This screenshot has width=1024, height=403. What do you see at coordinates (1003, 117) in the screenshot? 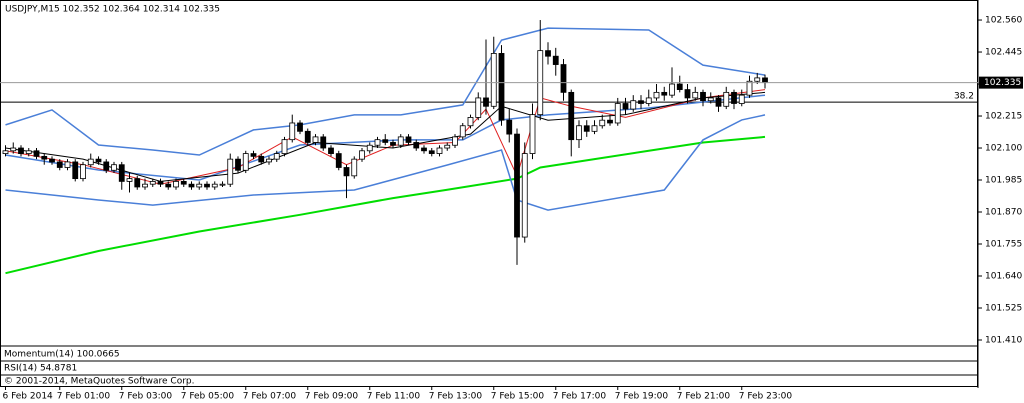
I see `y-tick-label: 102.215` at bounding box center [1003, 117].